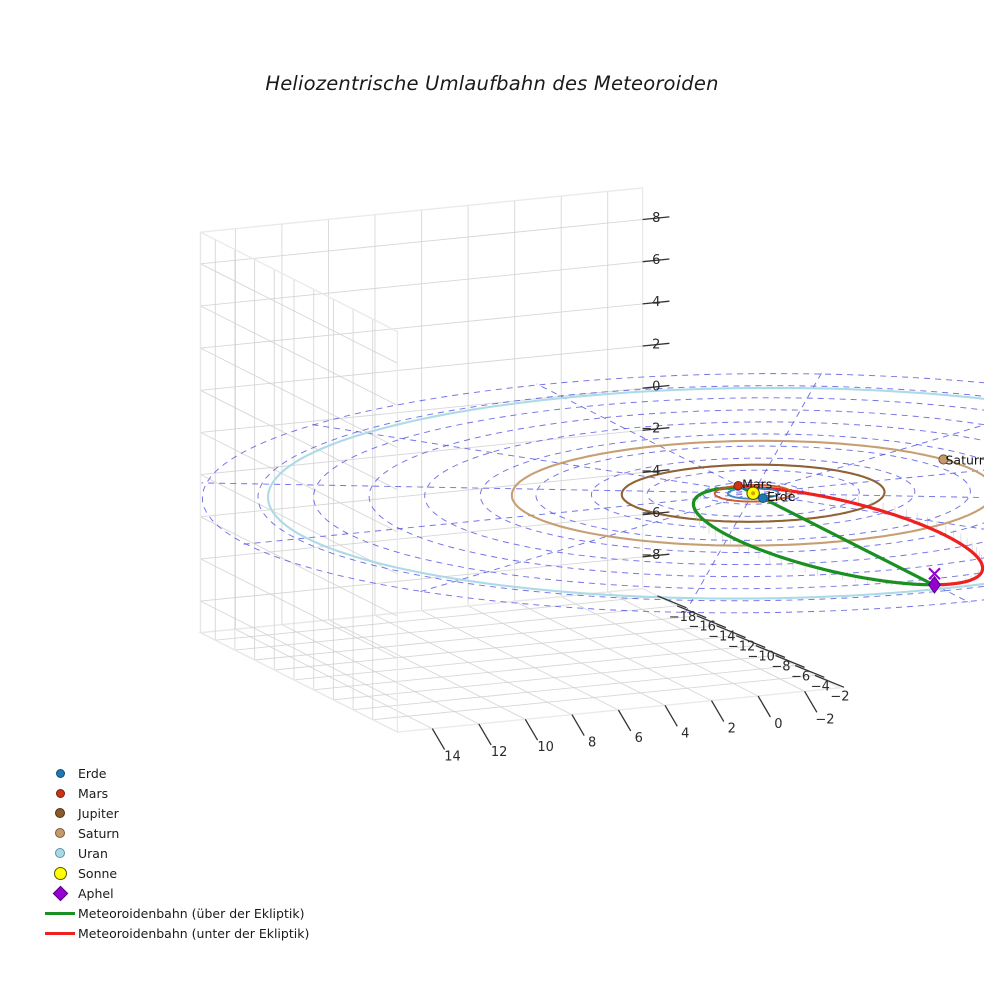  I want to click on legend-label: Aphel, so click(96, 893).